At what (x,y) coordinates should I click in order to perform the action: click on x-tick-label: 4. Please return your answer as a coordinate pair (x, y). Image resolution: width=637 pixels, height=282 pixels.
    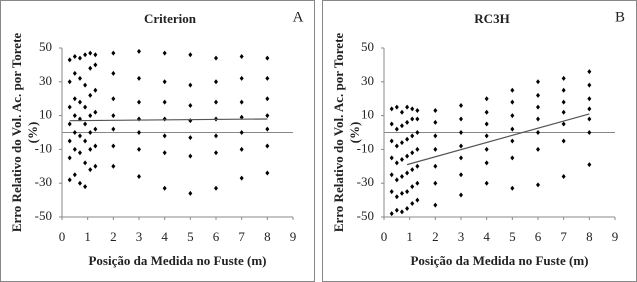
    Looking at the image, I should click on (164, 236).